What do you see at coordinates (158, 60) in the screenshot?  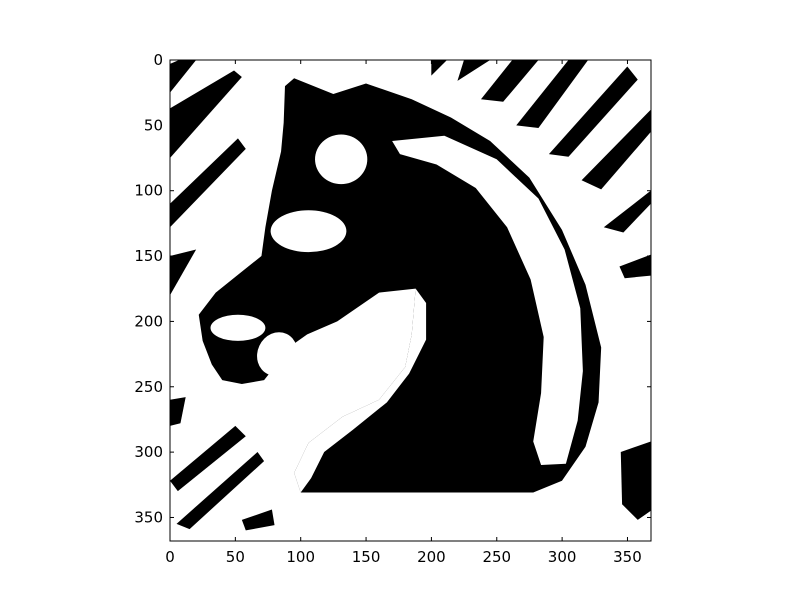 I see `y-tick-label: 0` at bounding box center [158, 60].